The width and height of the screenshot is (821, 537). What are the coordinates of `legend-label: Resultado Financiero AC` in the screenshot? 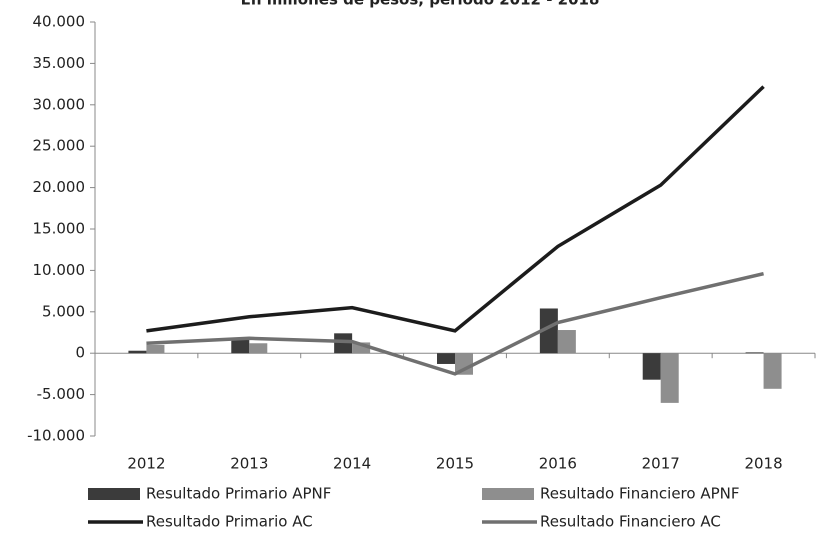 It's located at (630, 522).